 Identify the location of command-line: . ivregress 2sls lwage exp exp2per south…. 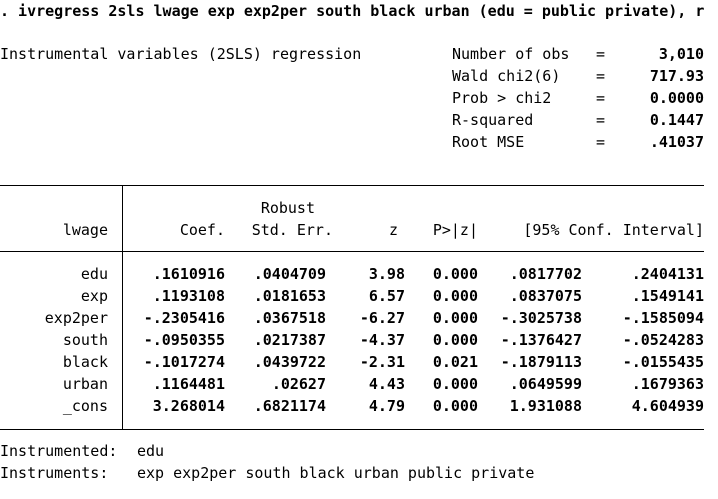
(352, 11).